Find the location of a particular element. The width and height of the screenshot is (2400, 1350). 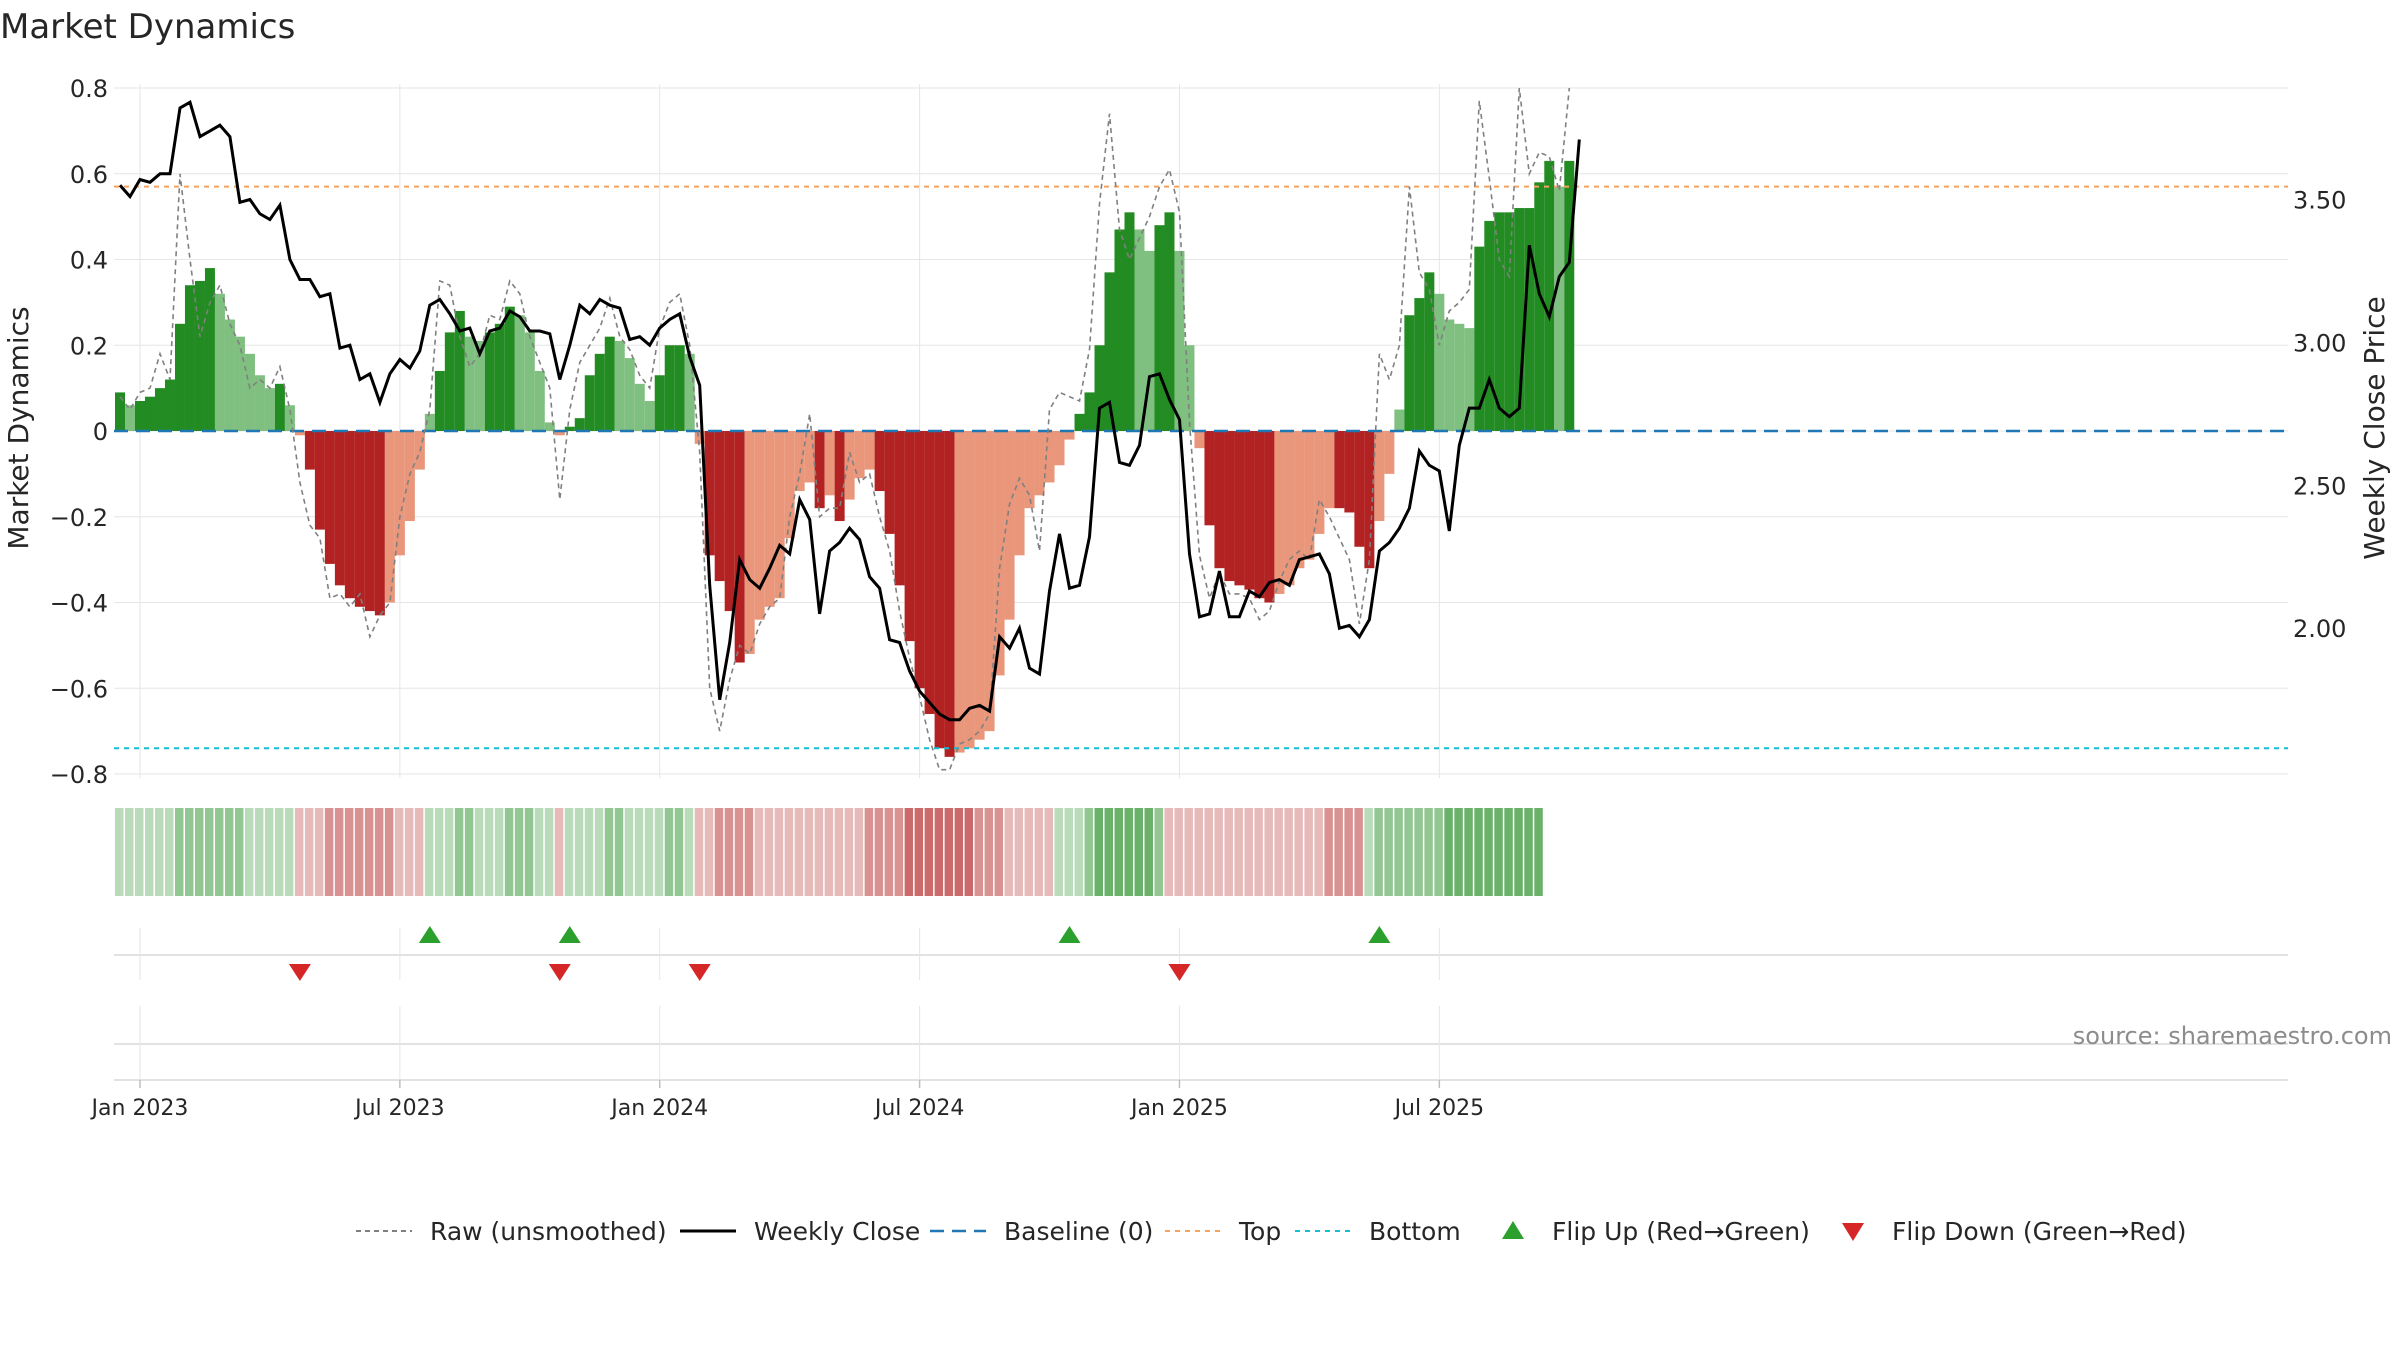

right-axis-label: Weekly Close Price is located at coordinates (2374, 427).